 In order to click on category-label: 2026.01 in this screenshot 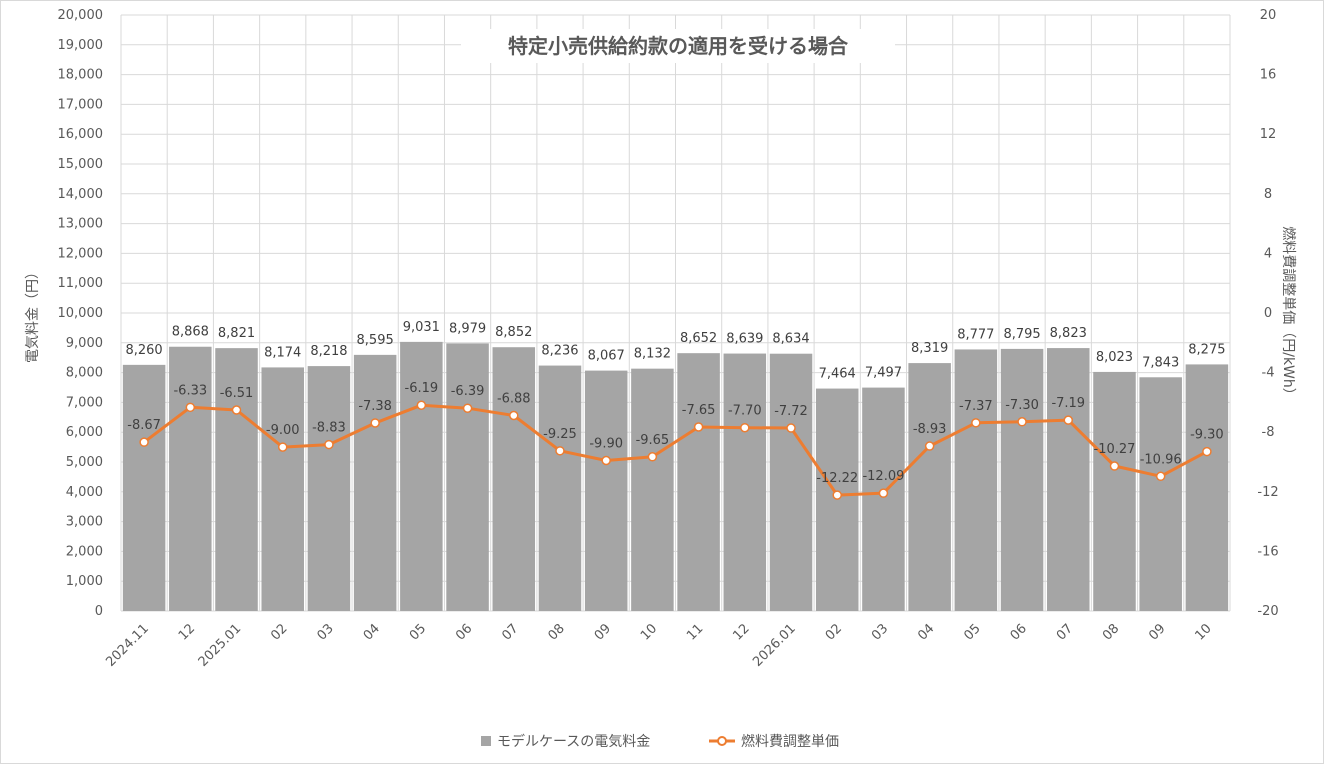, I will do `click(774, 645)`.